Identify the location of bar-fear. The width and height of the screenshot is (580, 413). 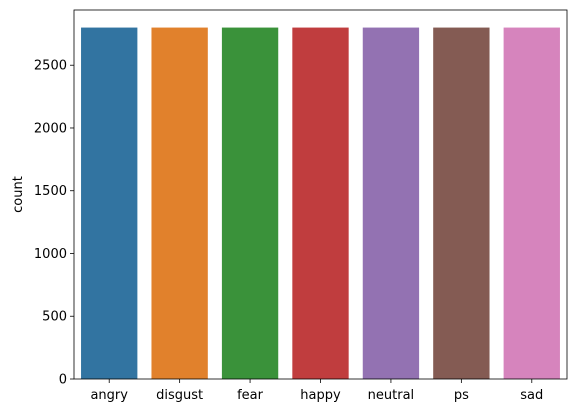
(250, 203).